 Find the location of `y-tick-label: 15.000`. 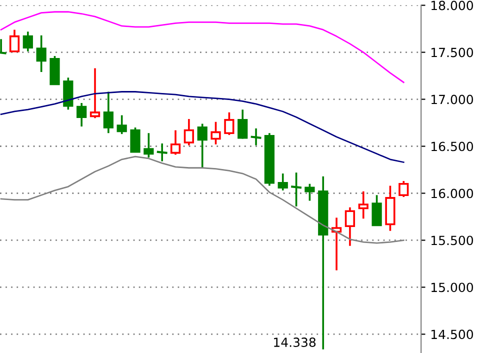

y-tick-label: 15.000 is located at coordinates (452, 287).